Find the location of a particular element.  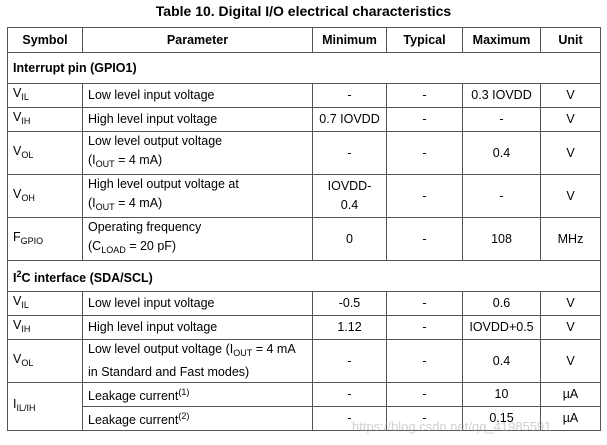

data-row: VIH High level input voltage 0.7 IOVDD - - V is located at coordinates (304, 119).